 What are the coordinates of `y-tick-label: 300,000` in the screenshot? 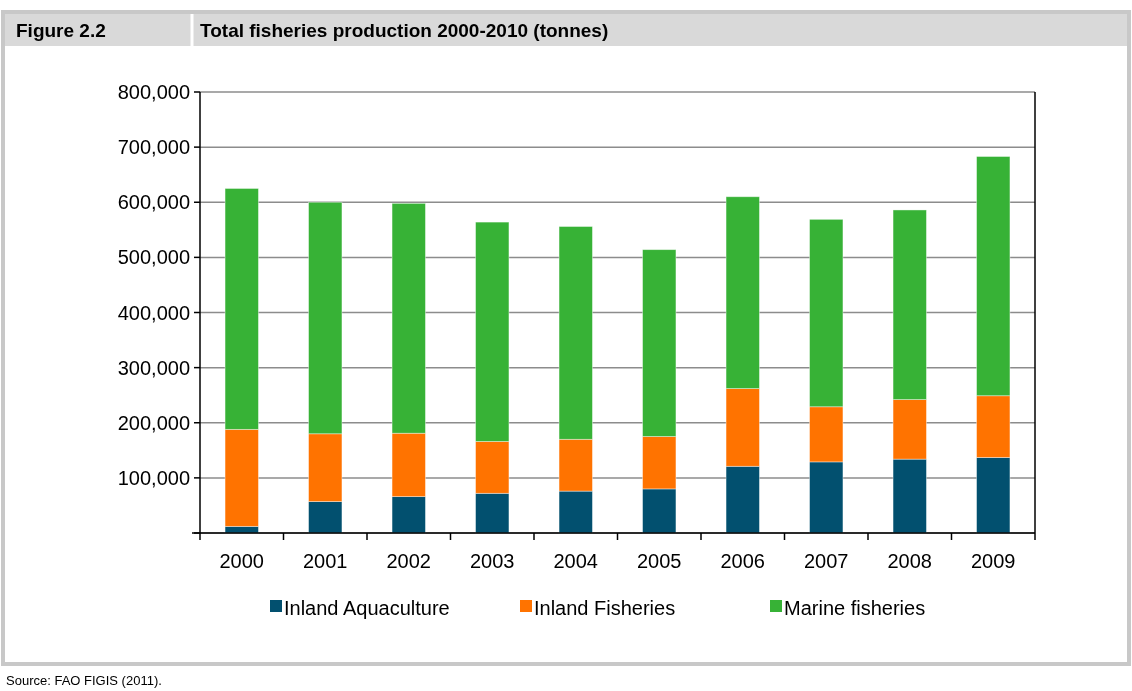 It's located at (153, 367).